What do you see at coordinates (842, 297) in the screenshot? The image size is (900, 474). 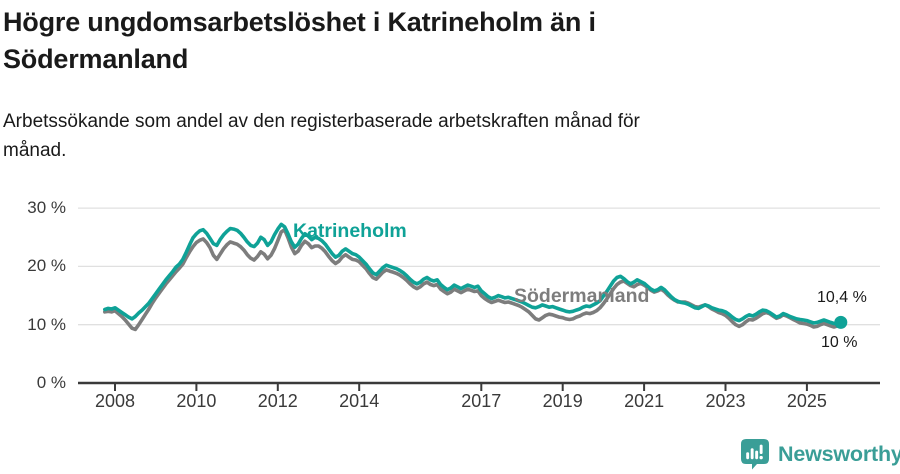 I see `katrineholm-end-value: 10,4 %` at bounding box center [842, 297].